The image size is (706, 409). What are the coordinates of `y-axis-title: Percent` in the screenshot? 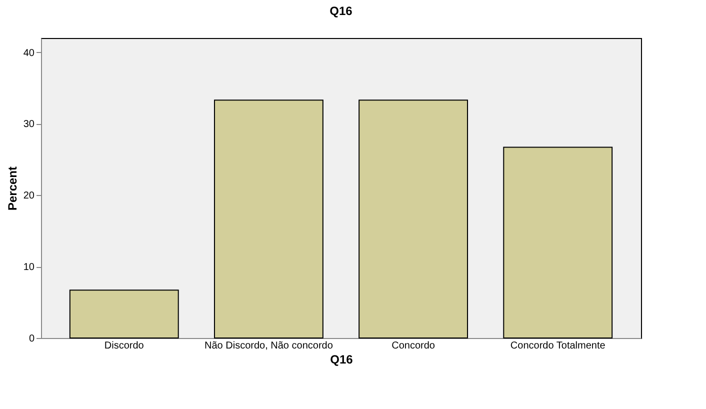 It's located at (12, 188).